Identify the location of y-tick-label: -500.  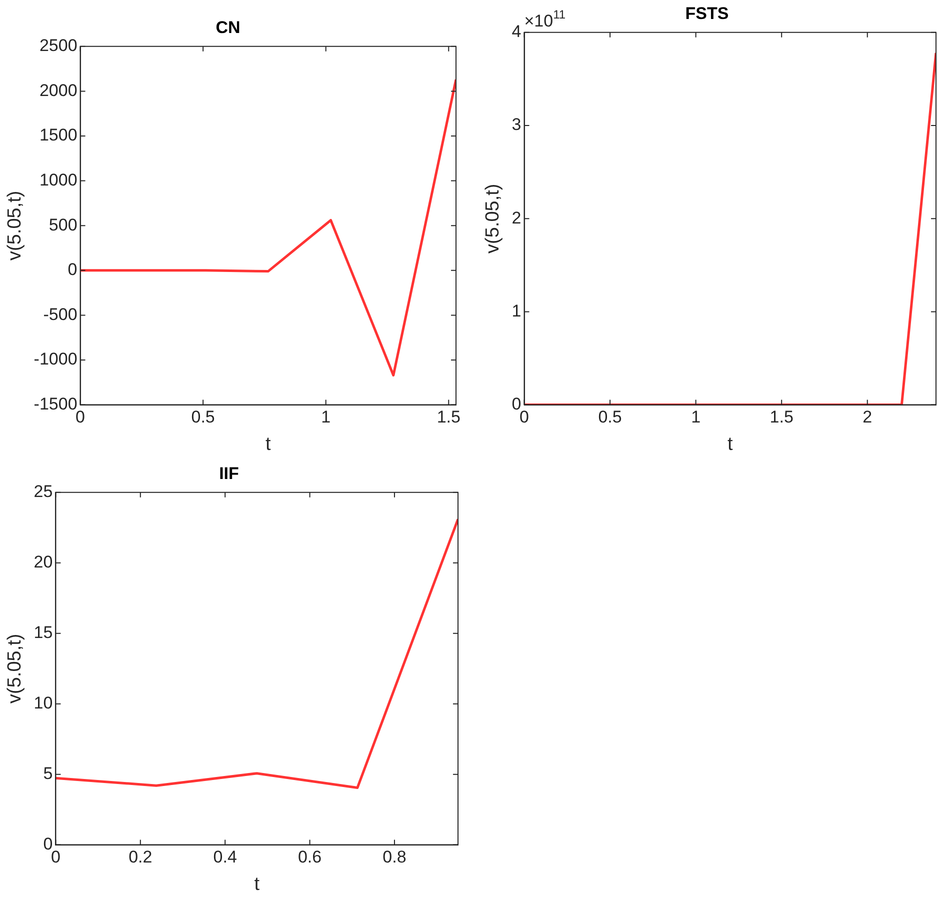
(60, 314).